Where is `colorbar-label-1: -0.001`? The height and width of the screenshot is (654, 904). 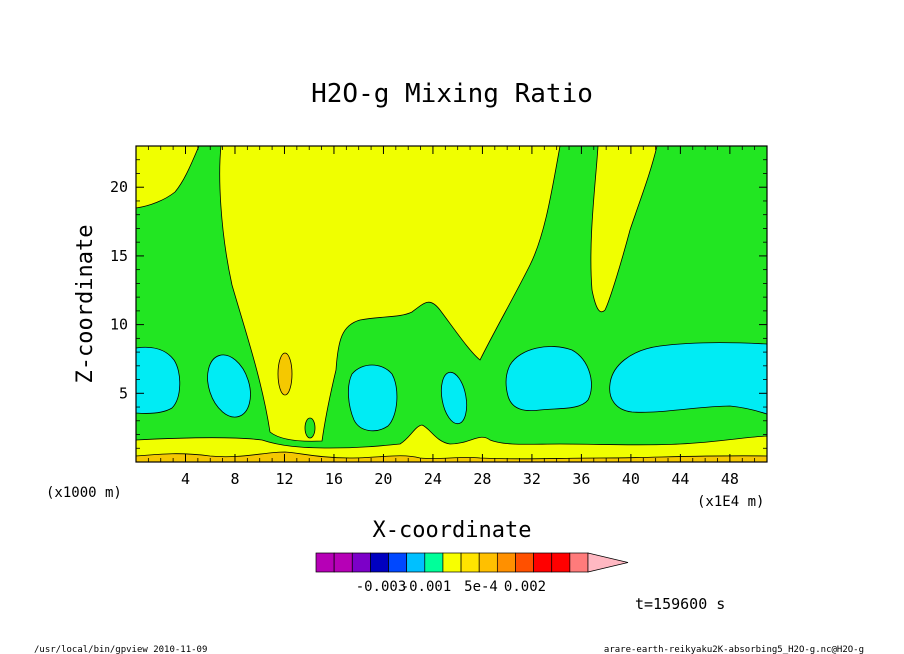 colorbar-label-1: -0.001 is located at coordinates (426, 587).